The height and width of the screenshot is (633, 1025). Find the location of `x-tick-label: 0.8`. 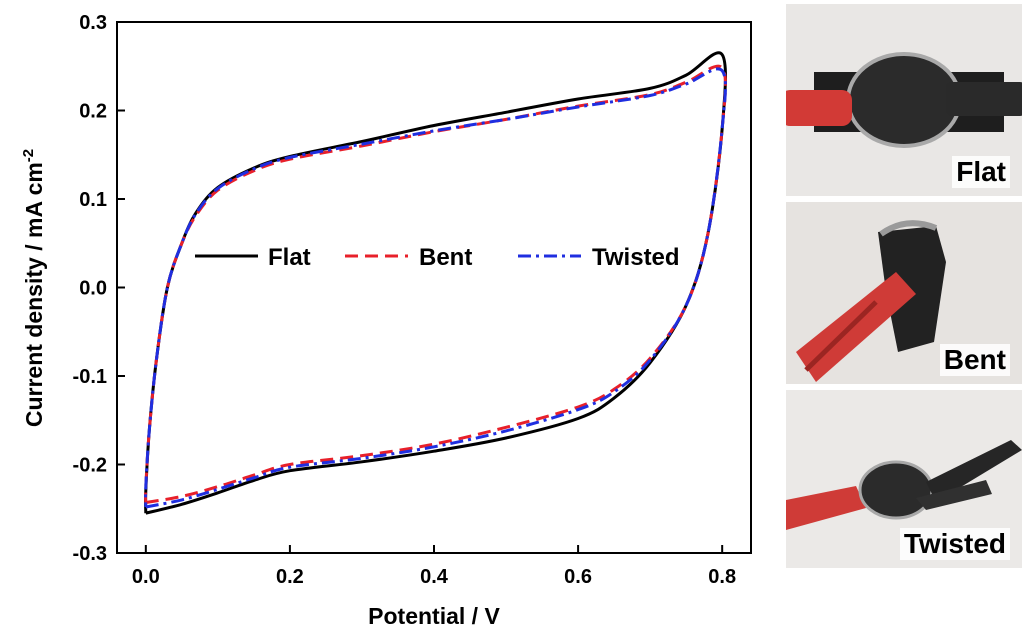

x-tick-label: 0.8 is located at coordinates (722, 577).